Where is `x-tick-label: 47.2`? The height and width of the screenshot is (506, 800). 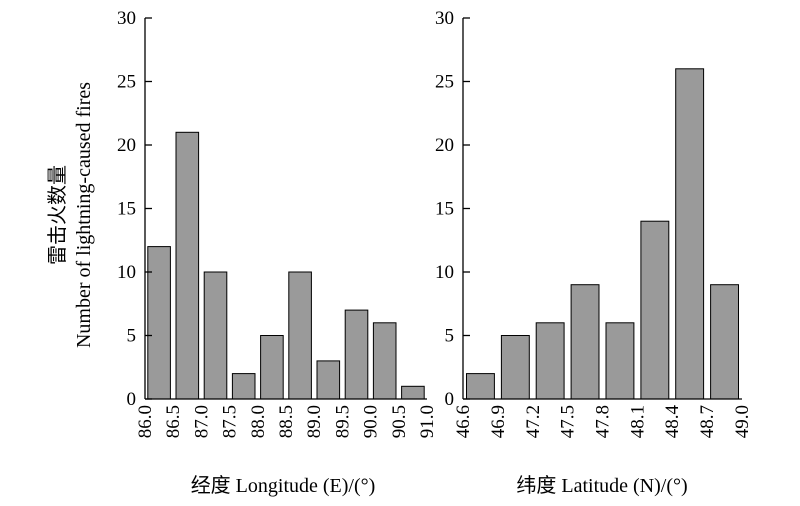
x-tick-label: 47.2 is located at coordinates (533, 421).